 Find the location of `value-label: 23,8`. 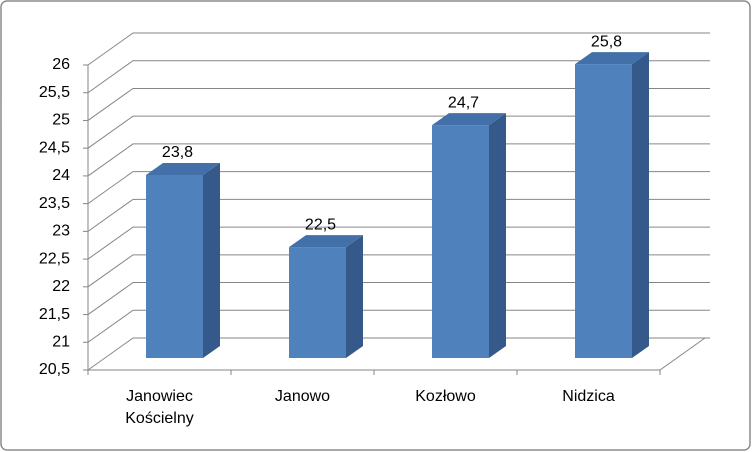

value-label: 23,8 is located at coordinates (177, 152).